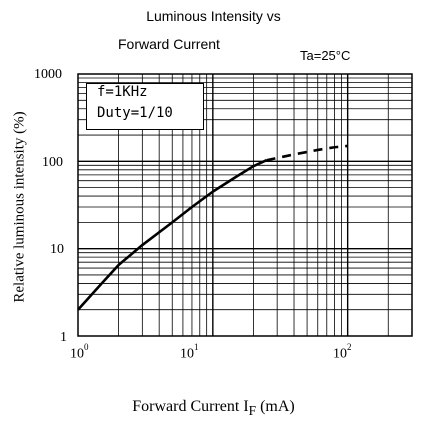  I want to click on annotation-duty: Duty=1/10, so click(135, 113).